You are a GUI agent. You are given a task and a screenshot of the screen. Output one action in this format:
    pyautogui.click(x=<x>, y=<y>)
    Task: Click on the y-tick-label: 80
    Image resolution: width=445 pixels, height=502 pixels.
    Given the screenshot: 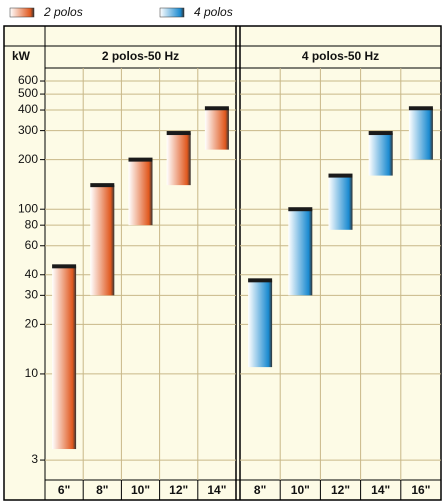 What is the action you would take?
    pyautogui.click(x=32, y=224)
    